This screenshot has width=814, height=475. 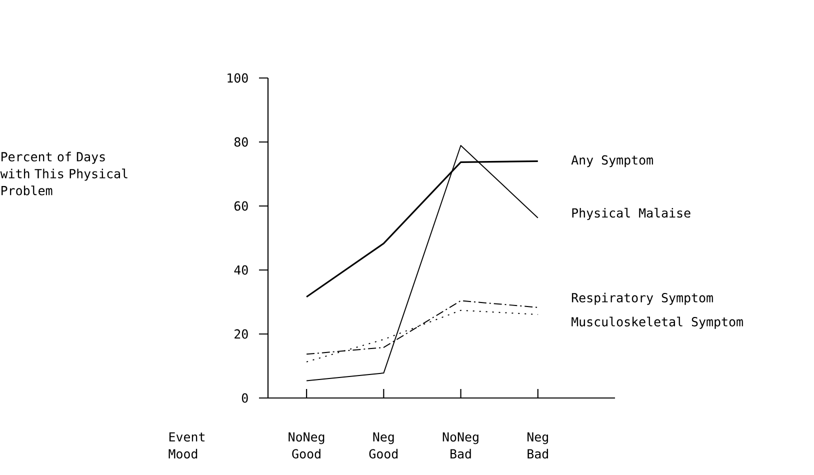 What do you see at coordinates (306, 445) in the screenshot?
I see `x-tick-label: NoNeg Good` at bounding box center [306, 445].